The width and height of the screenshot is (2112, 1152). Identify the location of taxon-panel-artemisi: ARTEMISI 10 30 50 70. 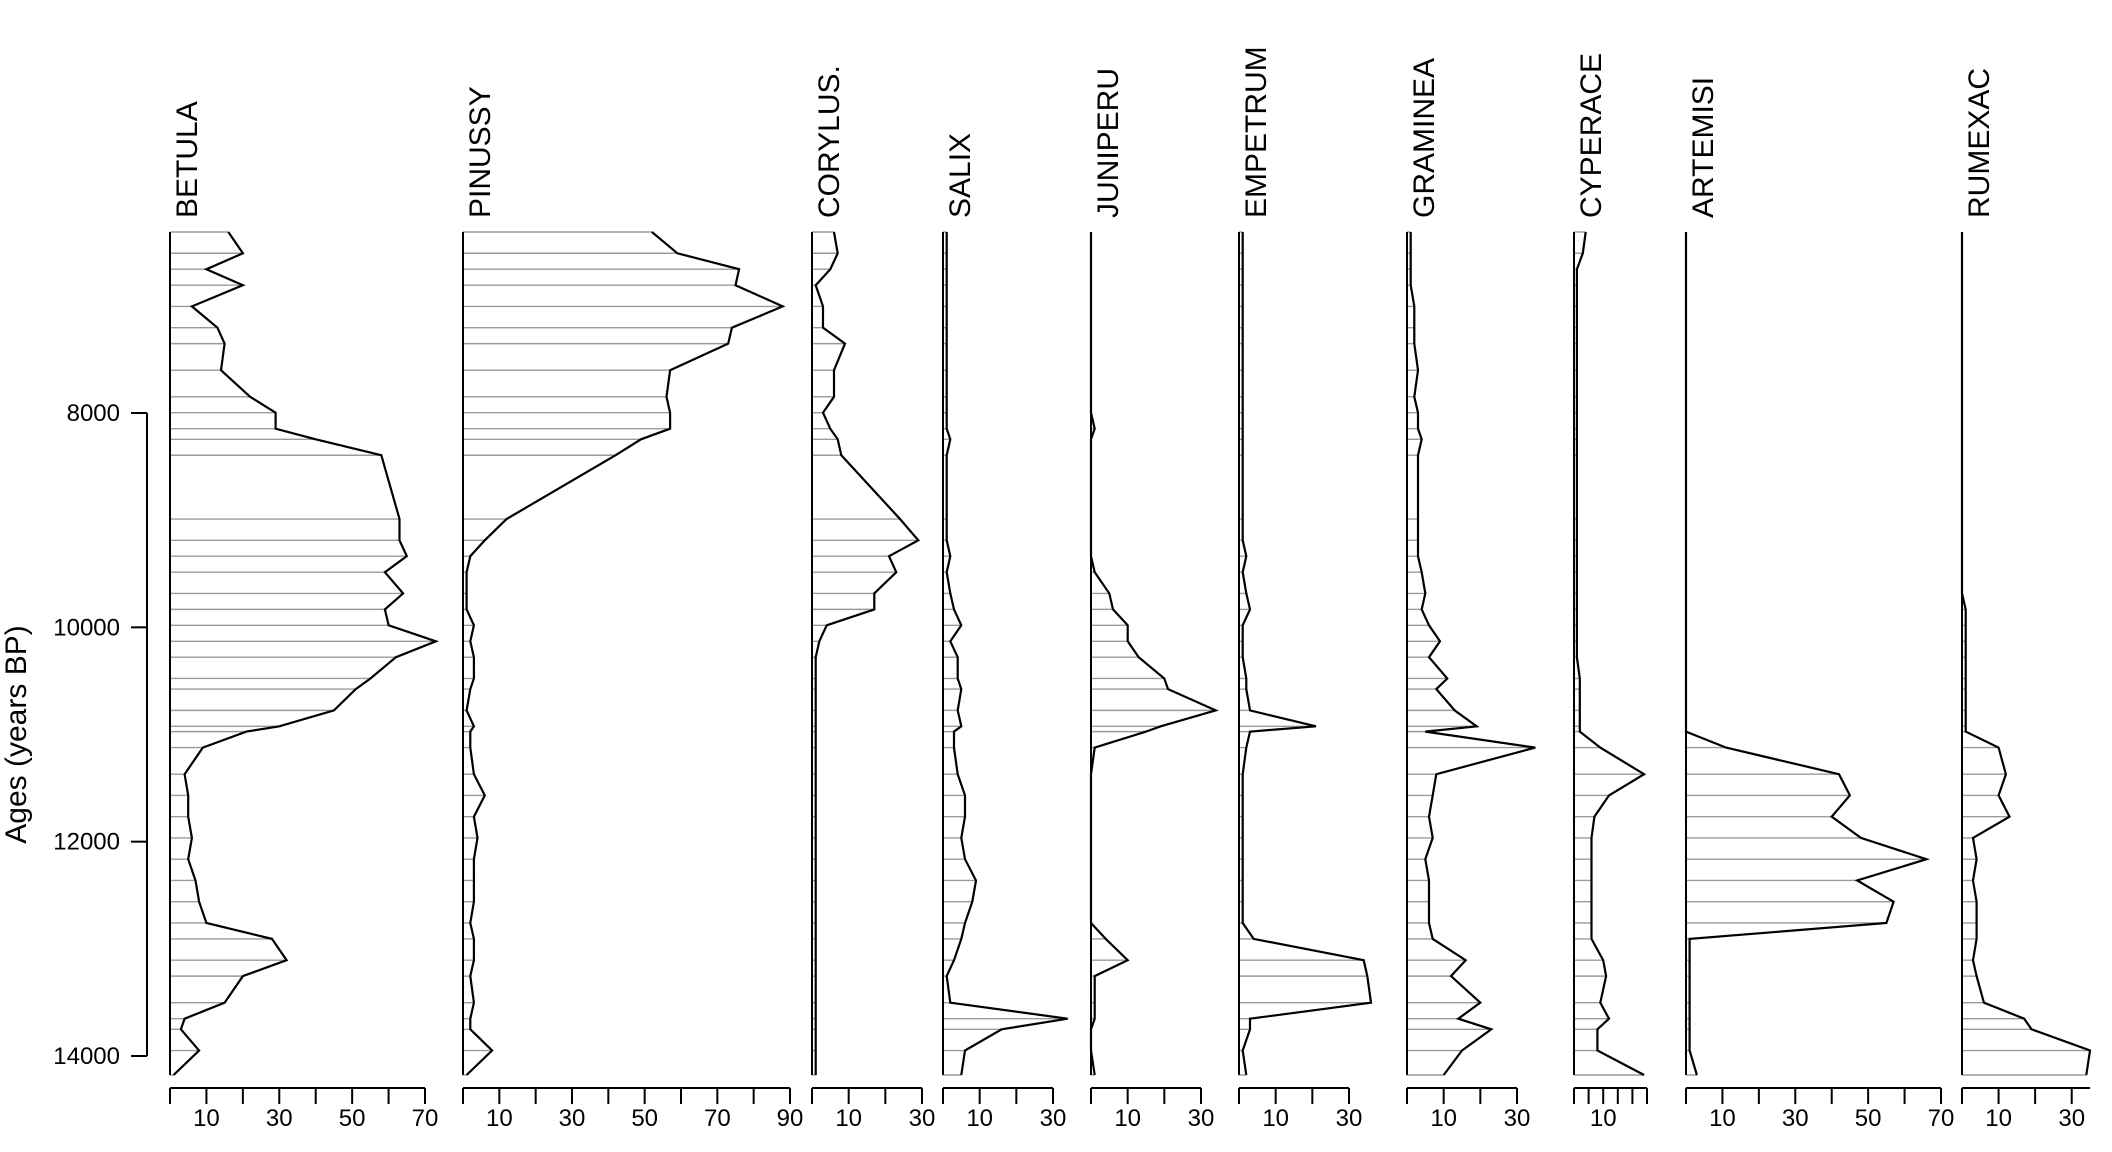
(1819, 604).